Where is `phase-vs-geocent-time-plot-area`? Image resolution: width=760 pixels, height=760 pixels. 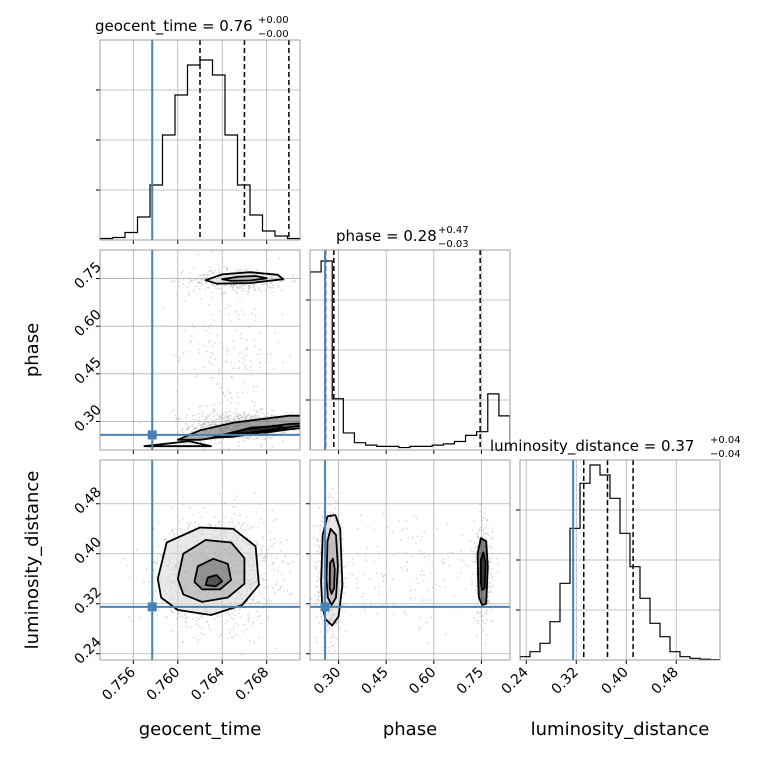
phase-vs-geocent-time-plot-area is located at coordinates (200, 350).